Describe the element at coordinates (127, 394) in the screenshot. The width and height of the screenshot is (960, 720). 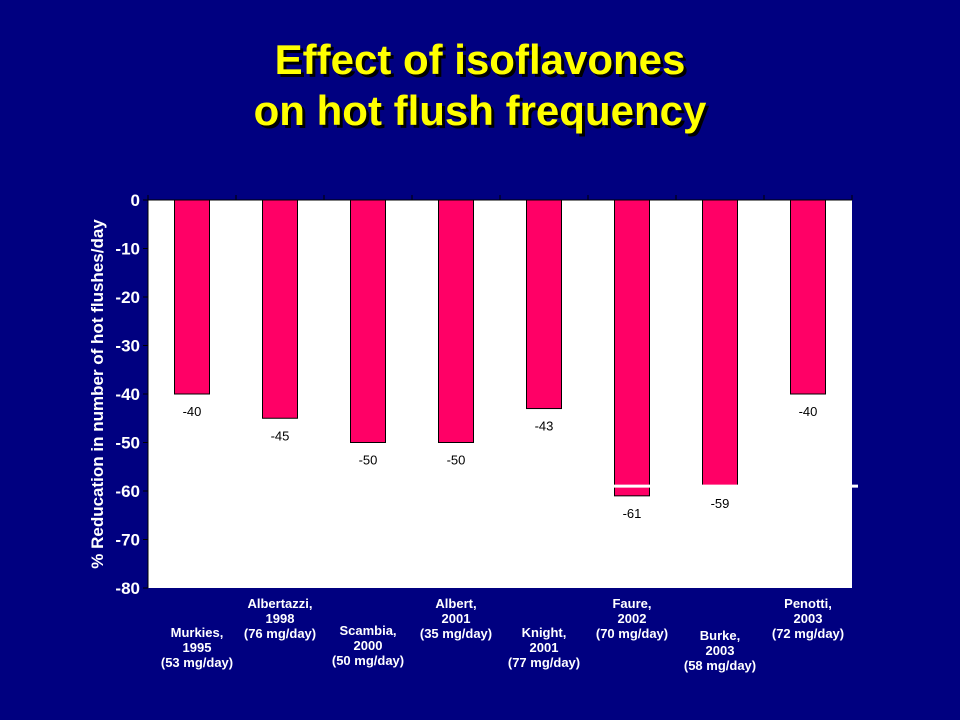
I see `y-tick-label: -40` at that location.